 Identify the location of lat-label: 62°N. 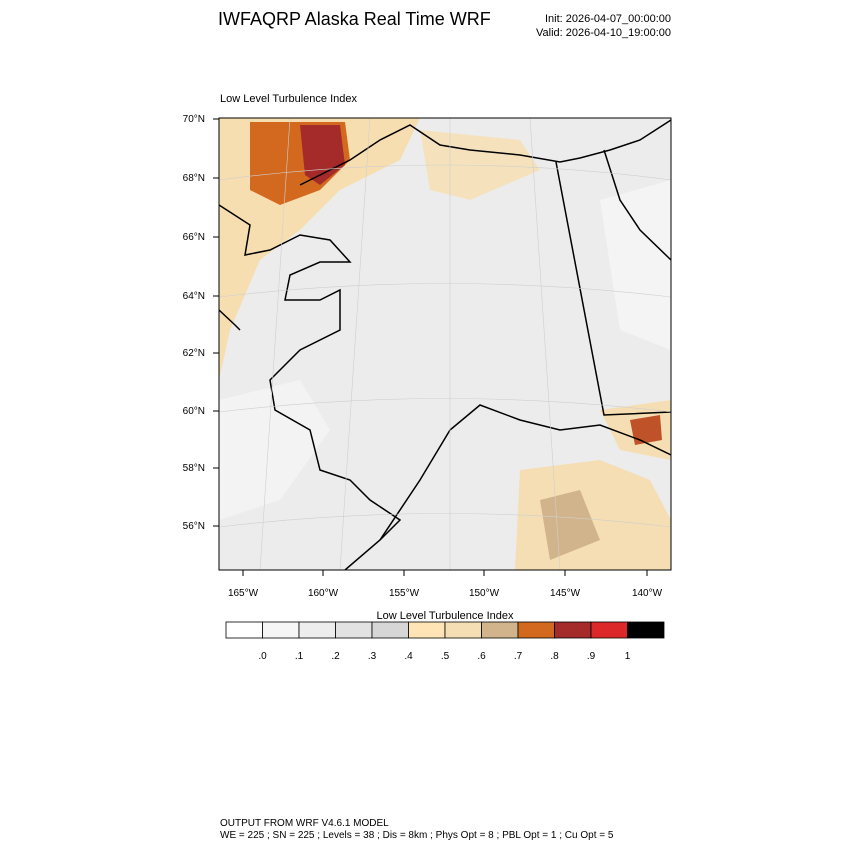
(194, 353).